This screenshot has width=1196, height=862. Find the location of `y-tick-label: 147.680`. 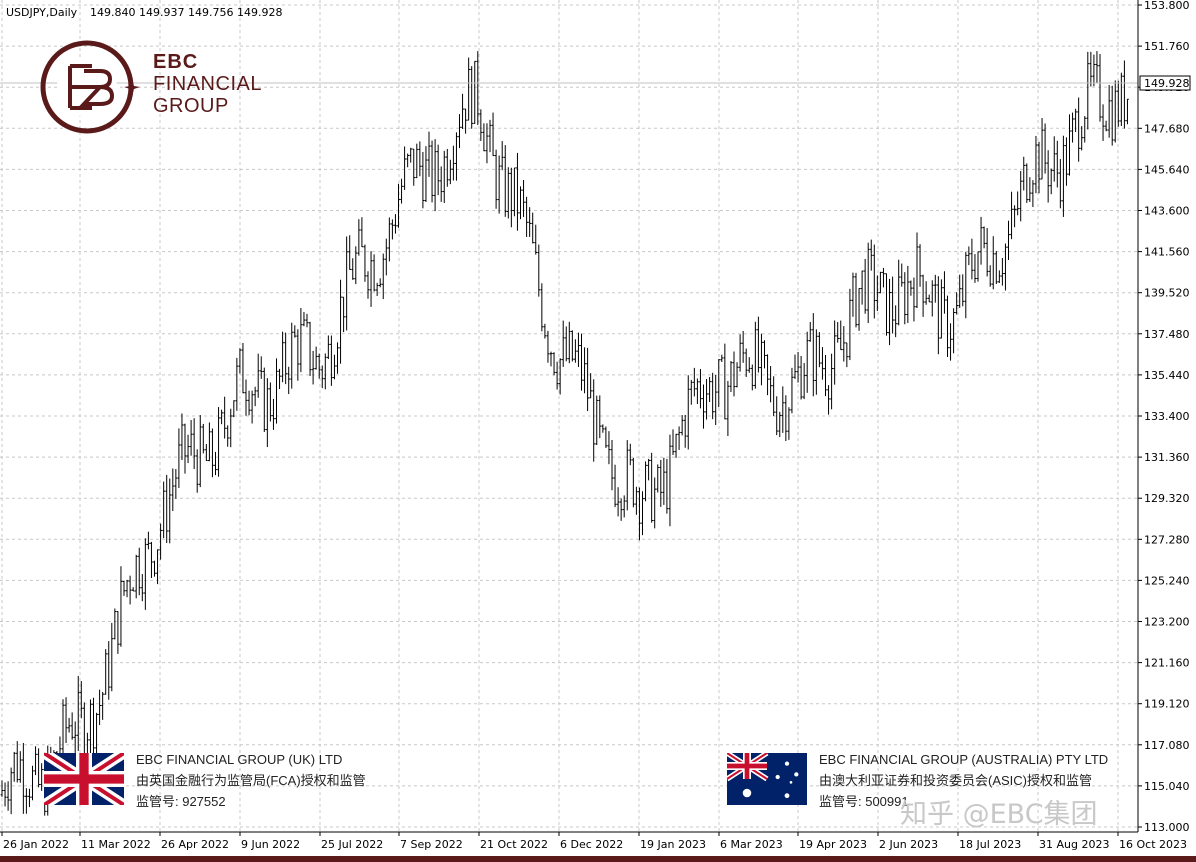

y-tick-label: 147.680 is located at coordinates (1167, 128).